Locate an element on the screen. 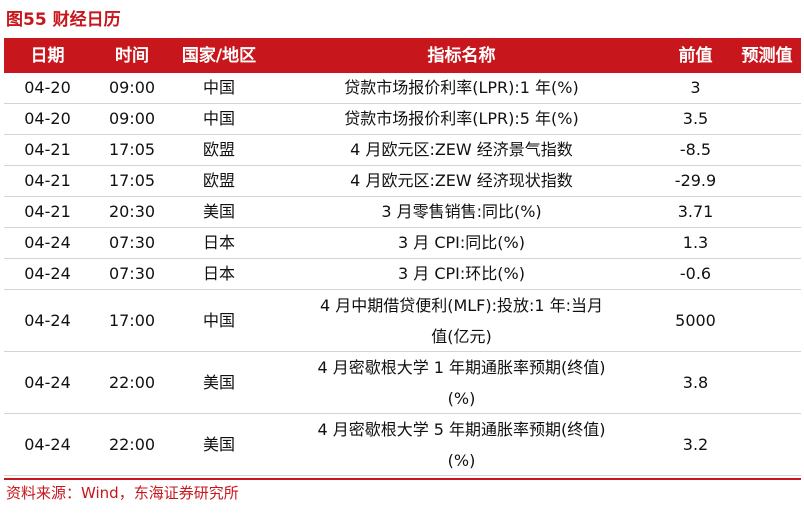 The height and width of the screenshot is (516, 804). table-row: 04-20 09:00 中国 贷款市场报价利率(LPR):1 年(%) 3 is located at coordinates (402, 88).